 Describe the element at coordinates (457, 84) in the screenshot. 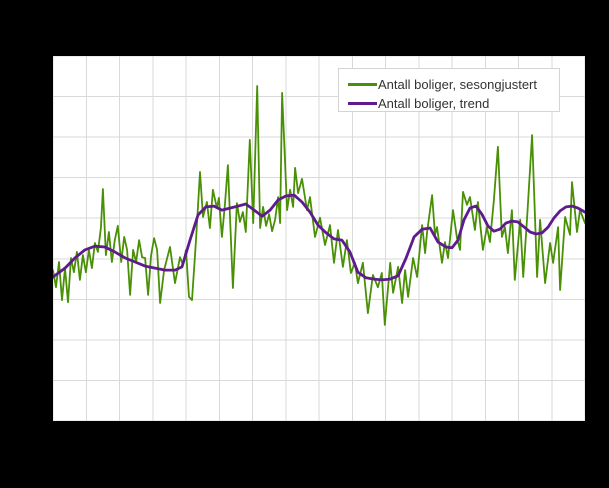

I see `legend-label-sesongjustert: Antall boliger, sesongjustert` at that location.